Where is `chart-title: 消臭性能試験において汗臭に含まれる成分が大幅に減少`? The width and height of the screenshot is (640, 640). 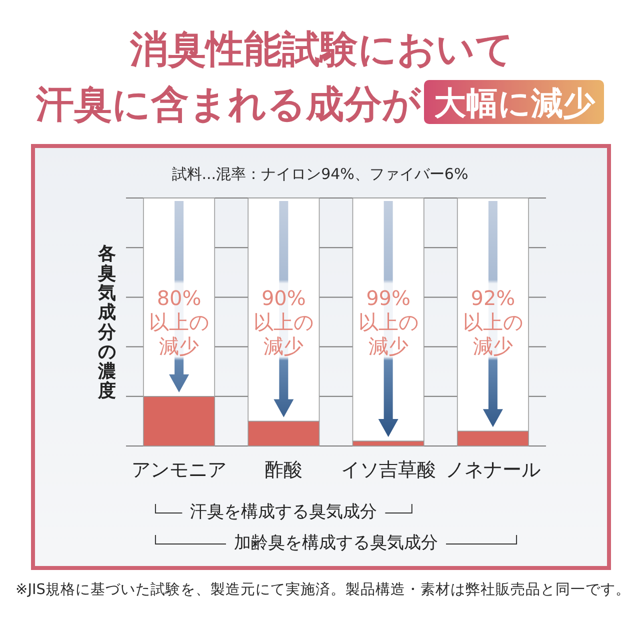
chart-title: 消臭性能試験において汗臭に含まれる成分が大幅に減少 is located at coordinates (315, 76).